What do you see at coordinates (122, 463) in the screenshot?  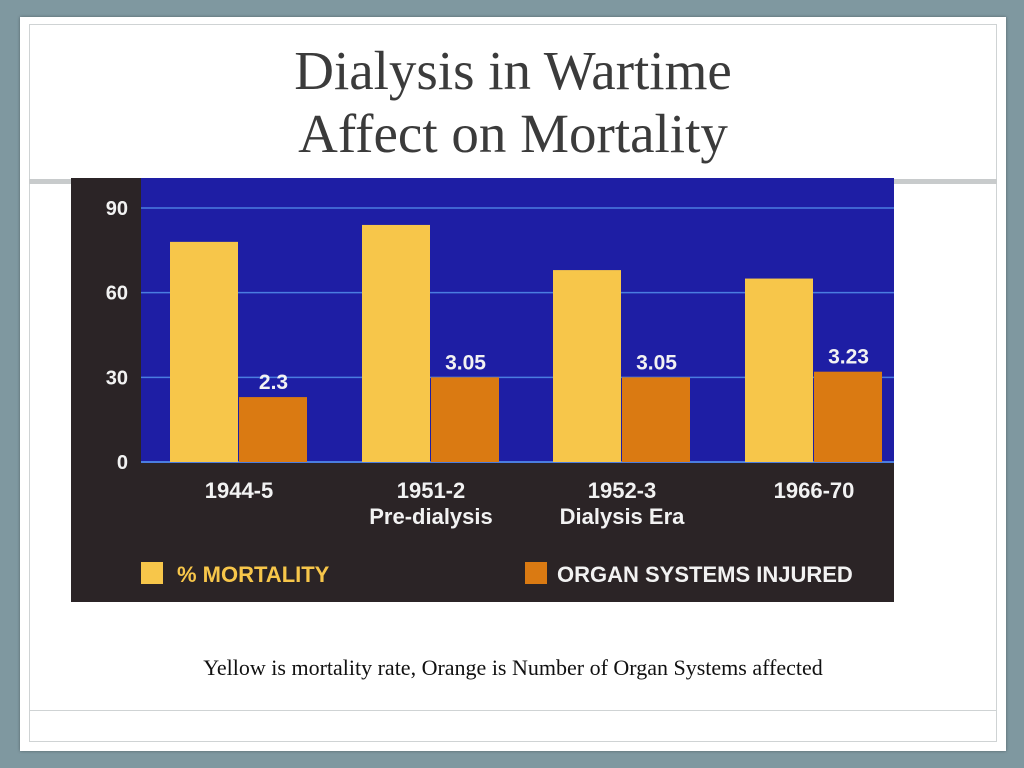 I see `y-tick-label: 0` at bounding box center [122, 463].